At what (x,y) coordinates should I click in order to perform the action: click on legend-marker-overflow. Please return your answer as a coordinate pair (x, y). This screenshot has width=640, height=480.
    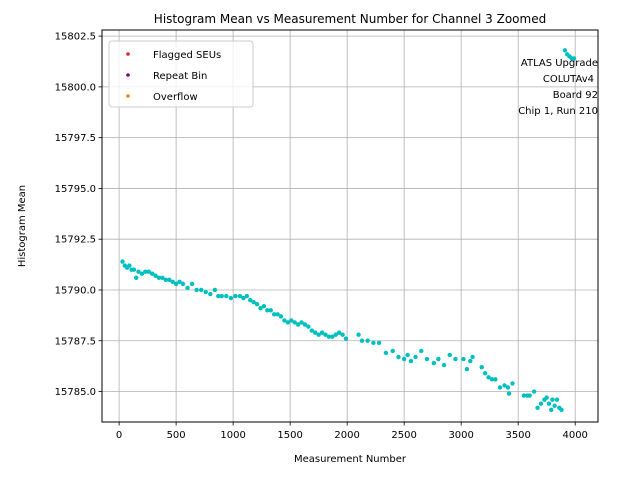
    Looking at the image, I should click on (128, 96).